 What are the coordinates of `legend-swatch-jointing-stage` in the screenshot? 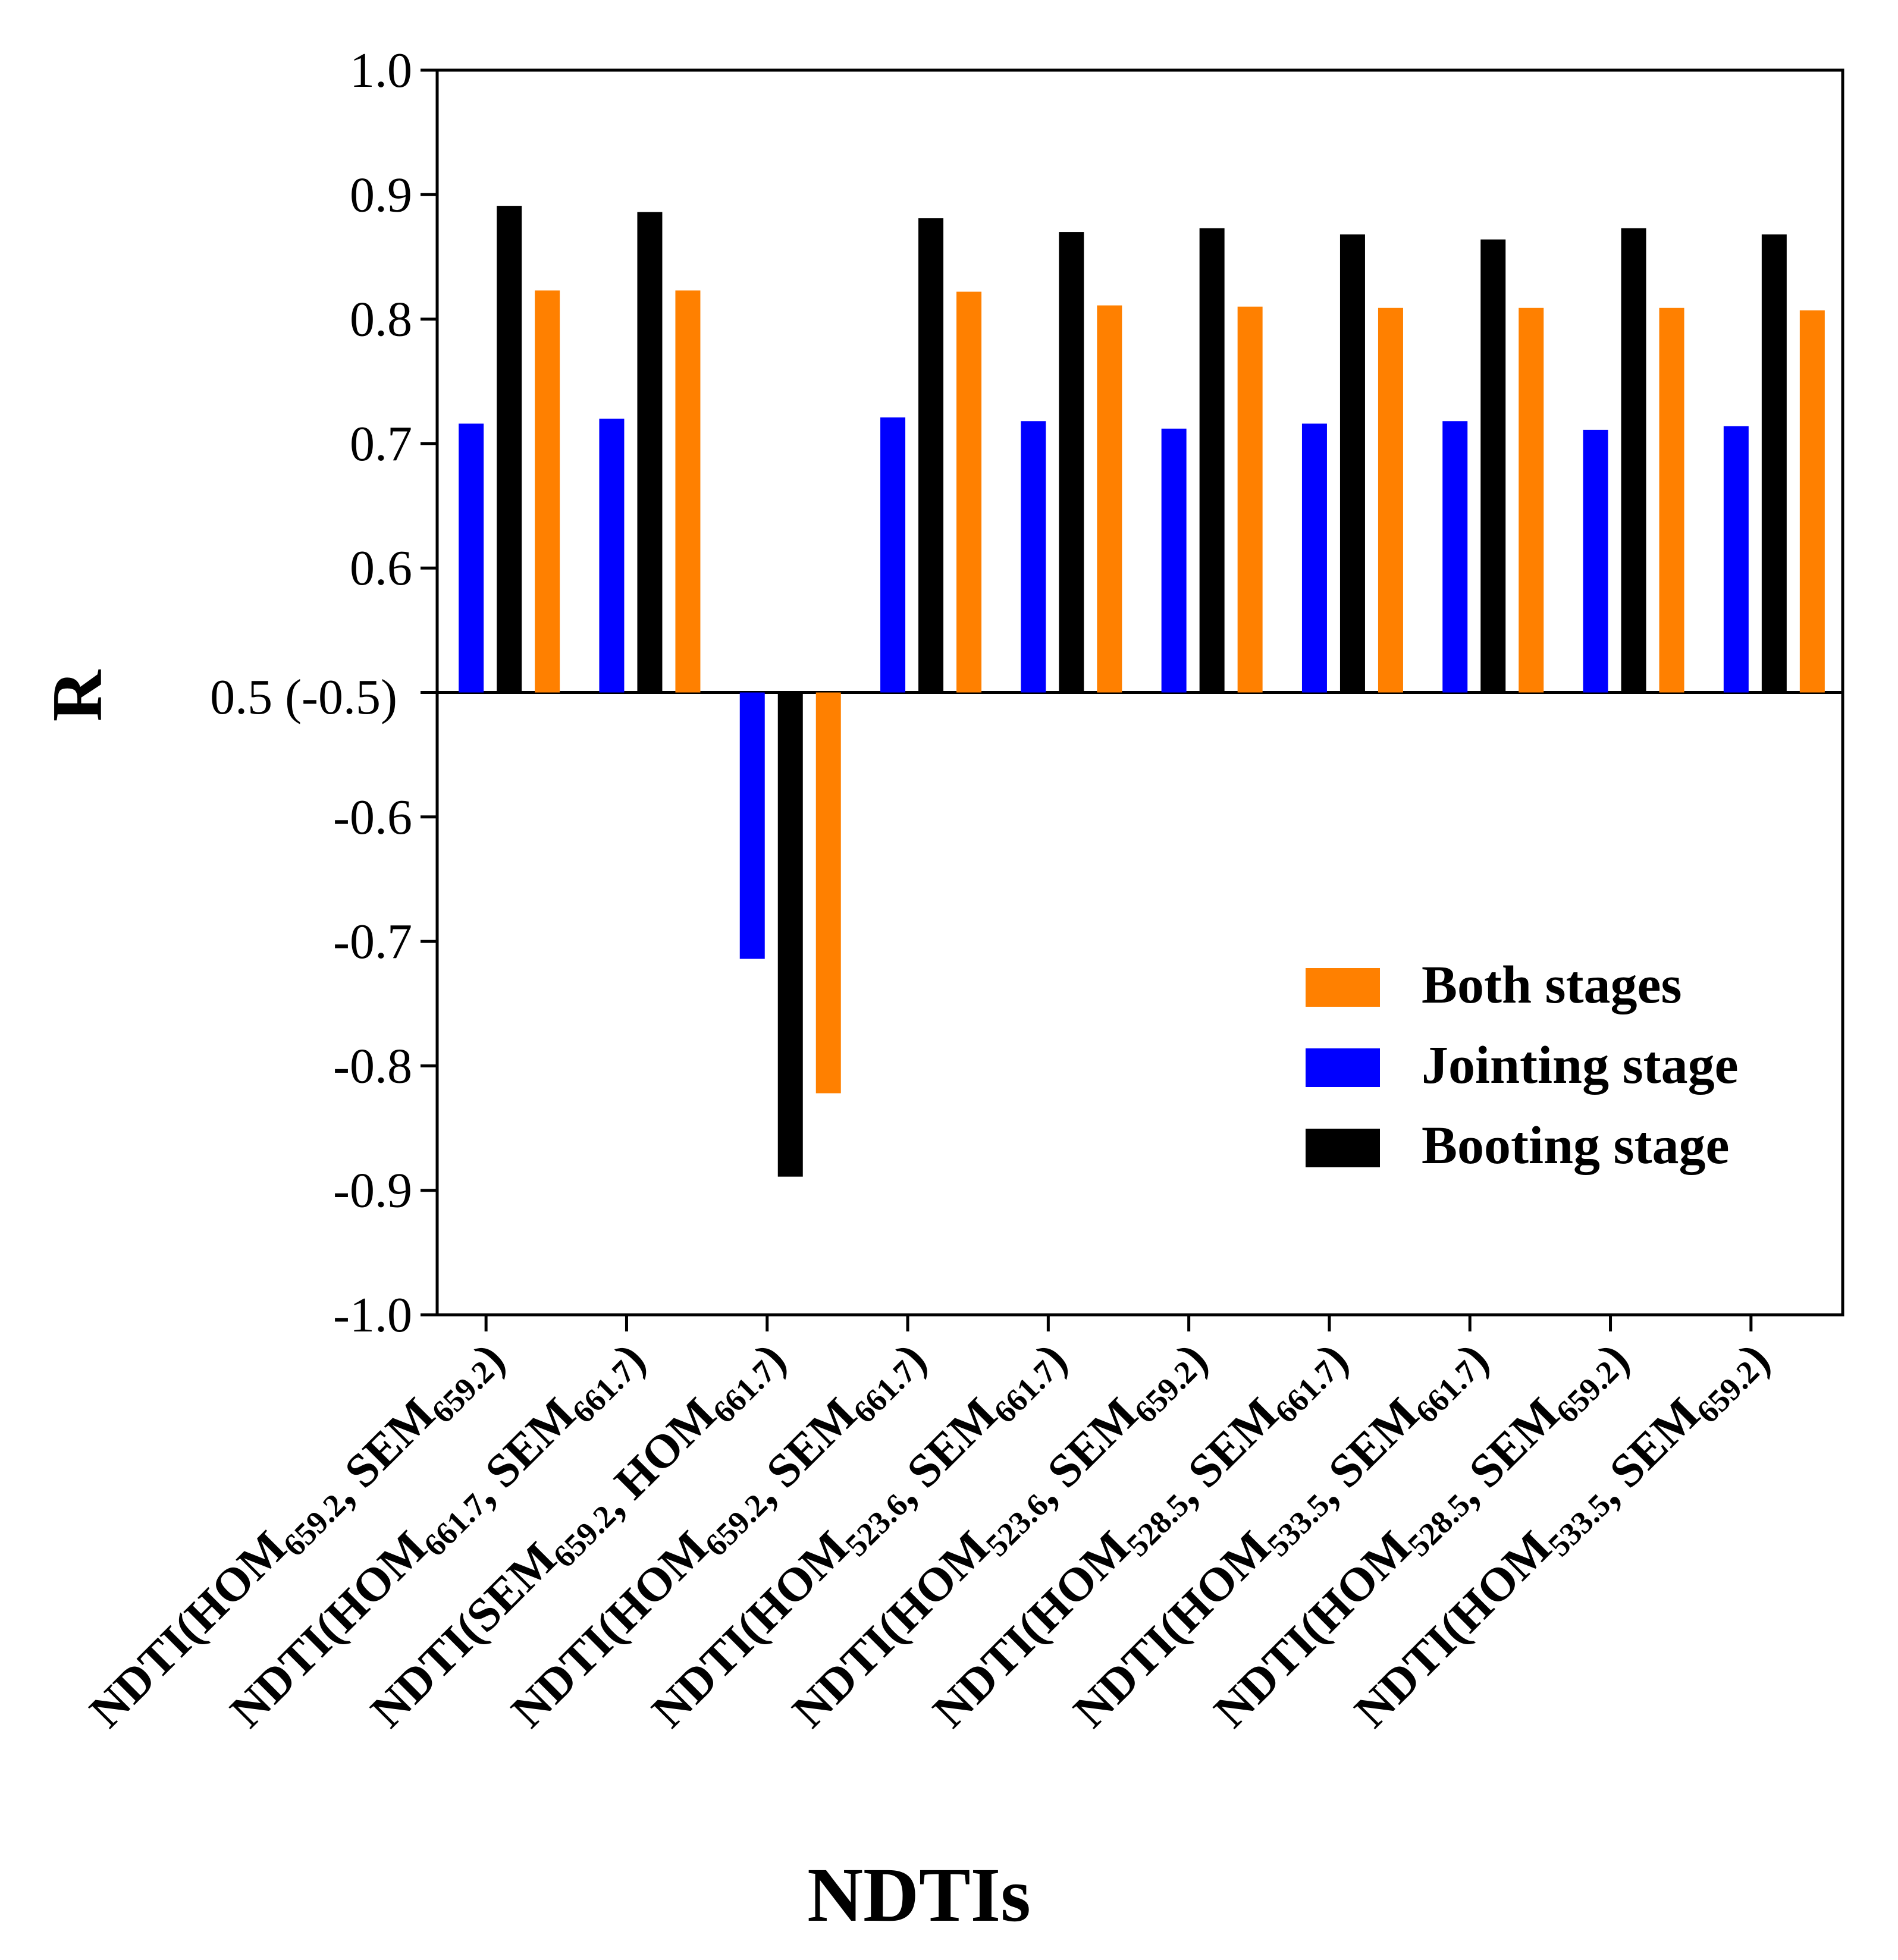 It's located at (1343, 1067).